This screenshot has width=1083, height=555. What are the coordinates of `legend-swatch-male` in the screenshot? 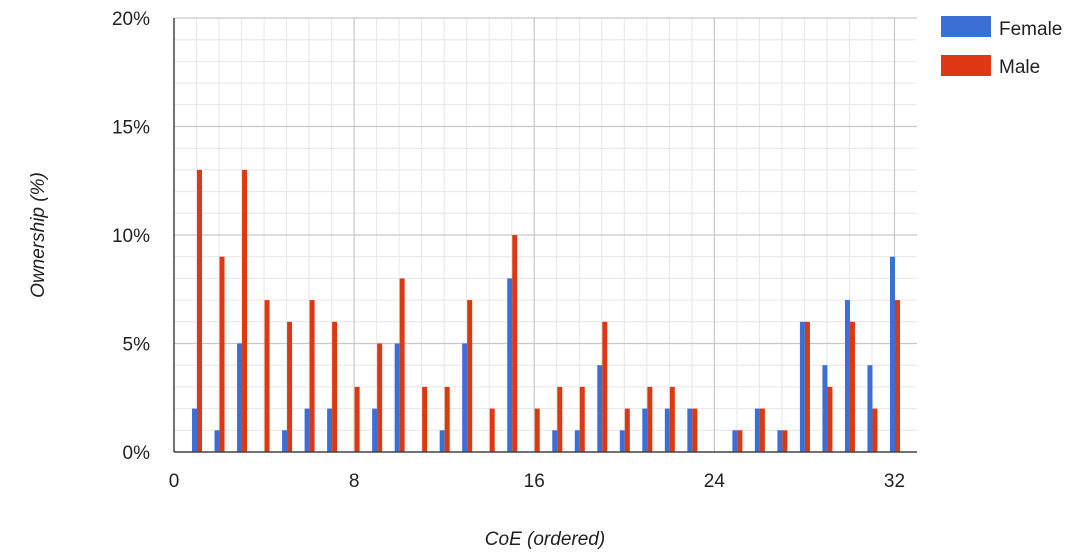 It's located at (966, 65).